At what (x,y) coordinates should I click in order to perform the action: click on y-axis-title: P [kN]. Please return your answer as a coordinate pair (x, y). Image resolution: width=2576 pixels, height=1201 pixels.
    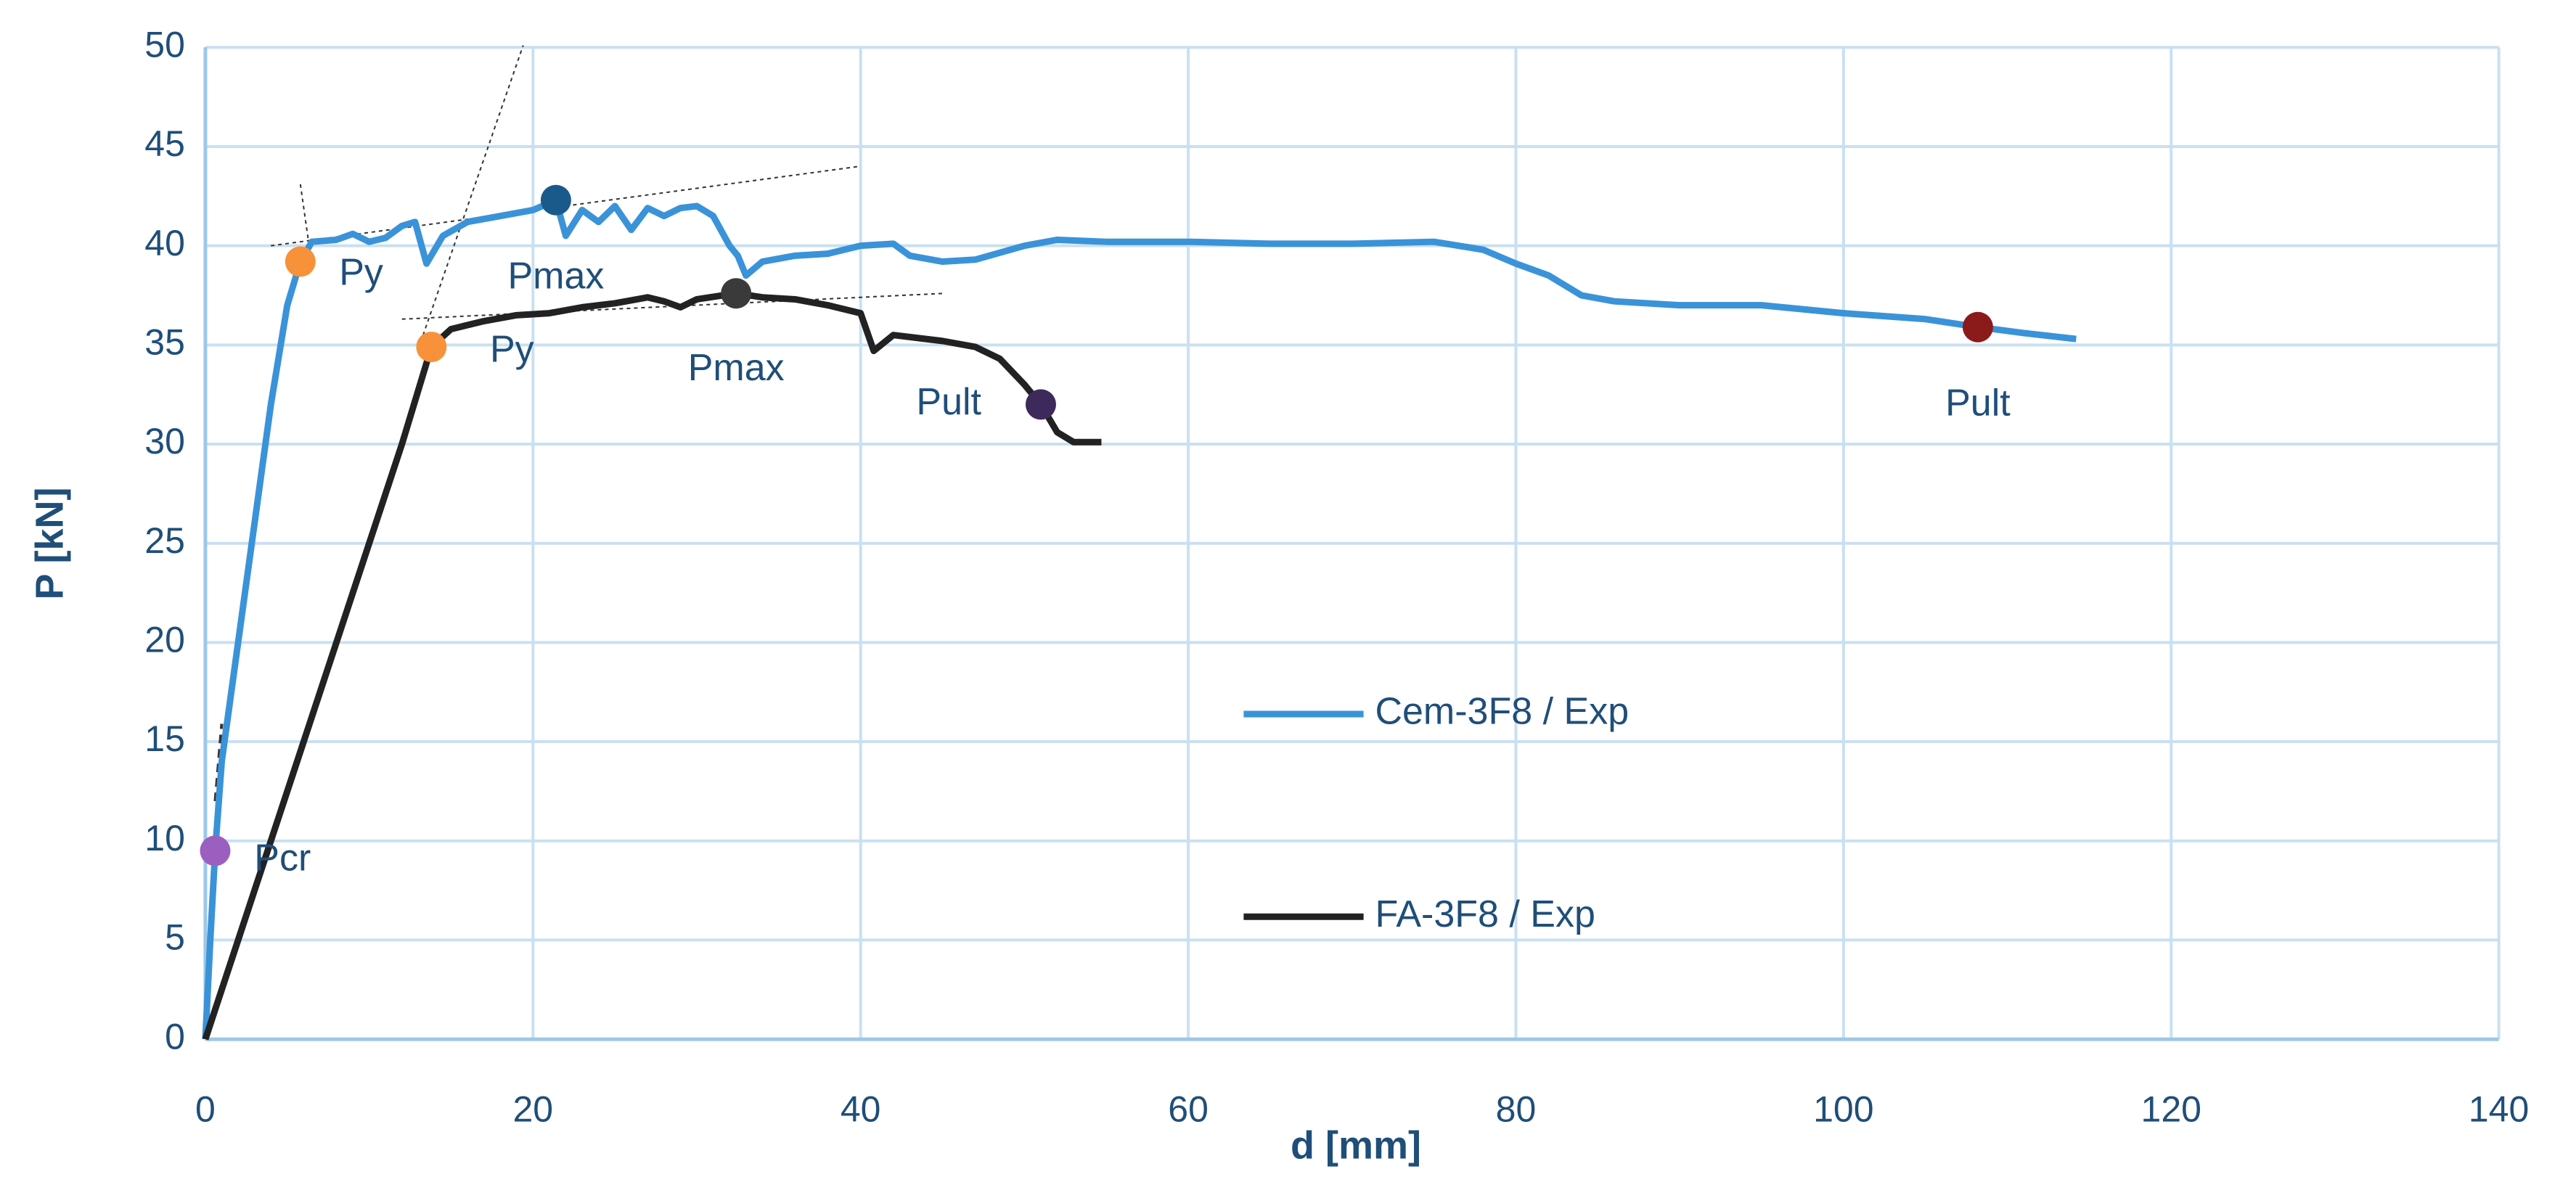
    Looking at the image, I should click on (50, 543).